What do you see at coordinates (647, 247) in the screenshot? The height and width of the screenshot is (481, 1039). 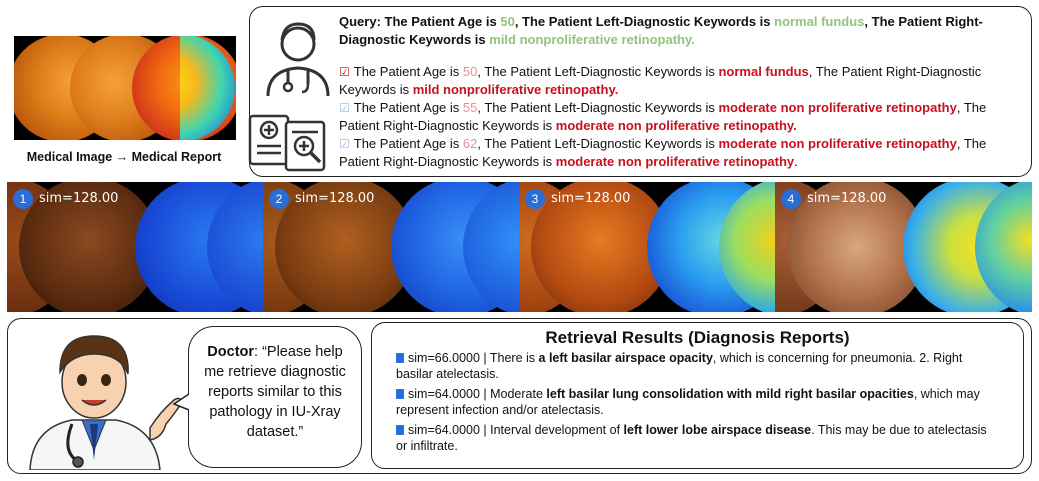 I see `retrieved-tile-3: 3 sim=128.00` at bounding box center [647, 247].